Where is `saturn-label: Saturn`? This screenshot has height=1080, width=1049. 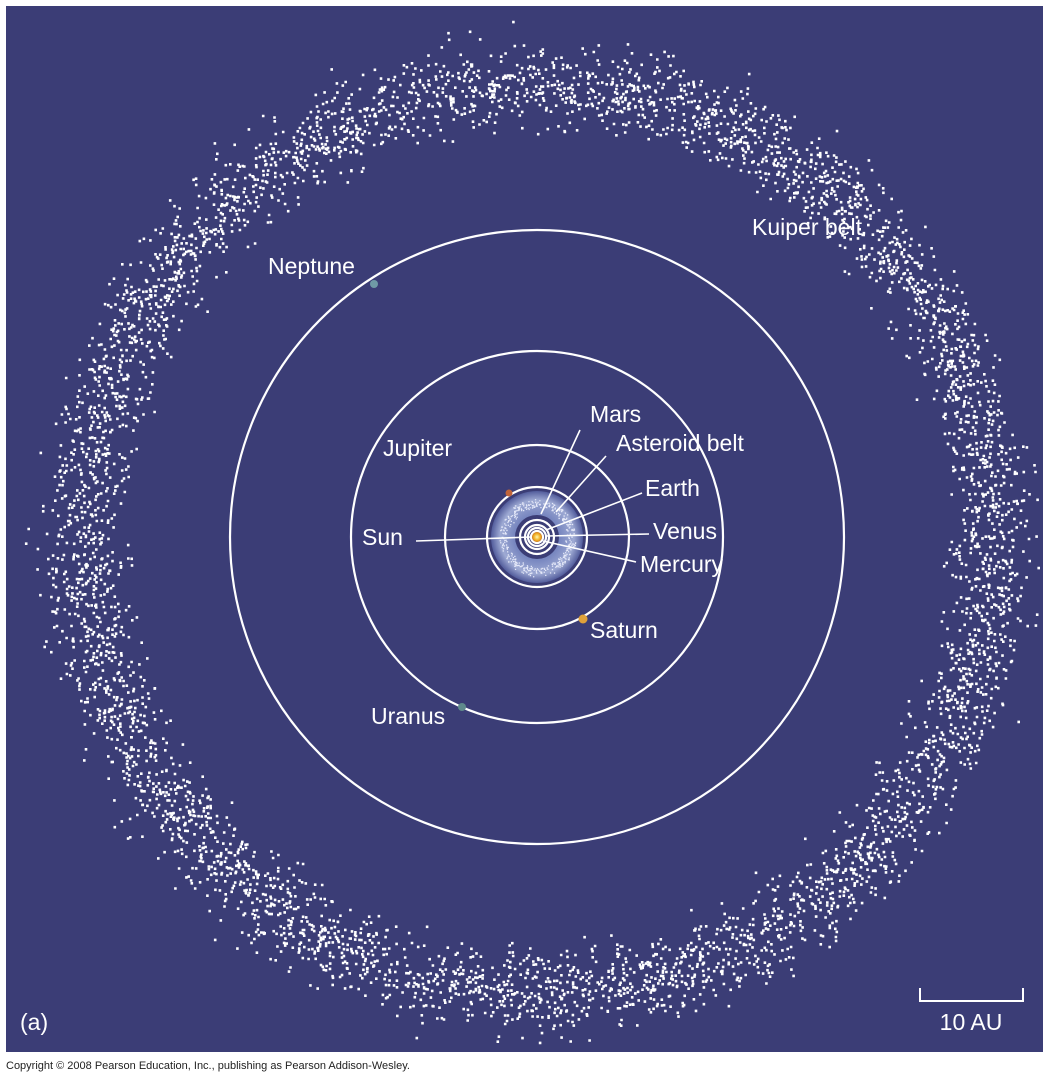 saturn-label: Saturn is located at coordinates (624, 630).